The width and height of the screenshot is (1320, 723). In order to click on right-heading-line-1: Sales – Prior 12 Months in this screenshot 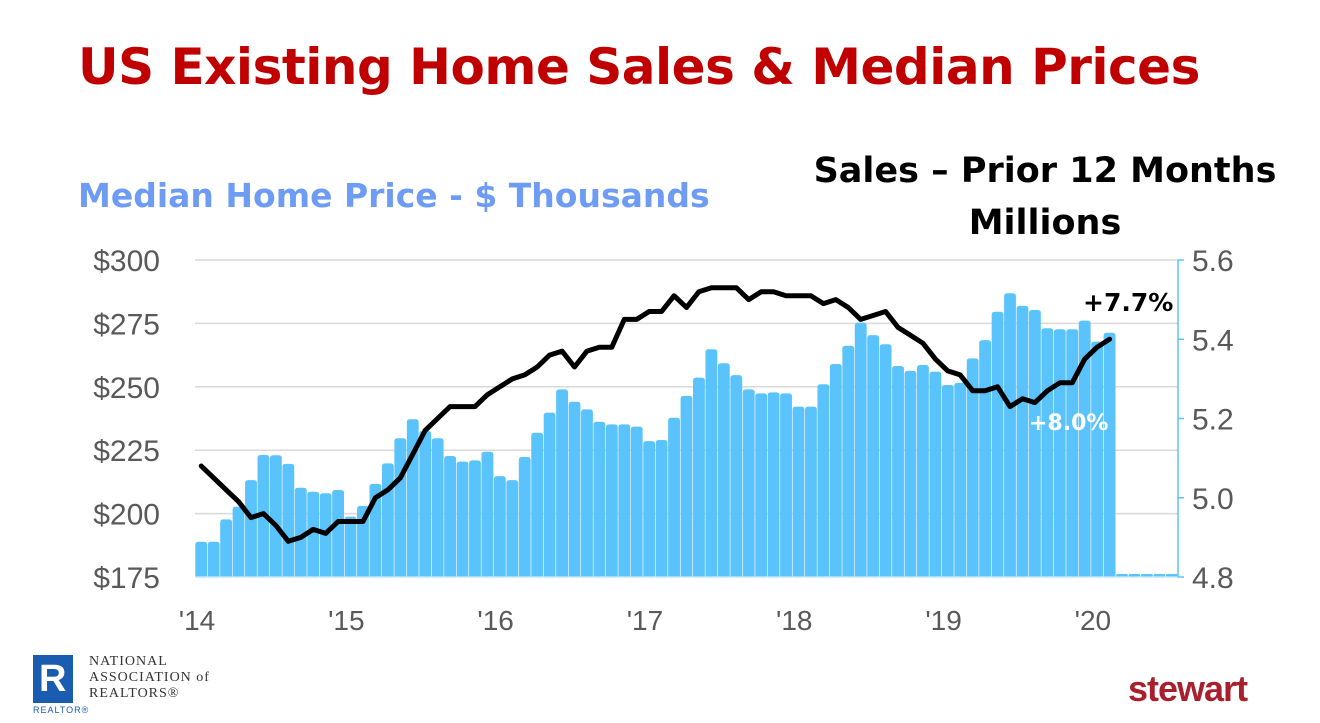, I will do `click(1045, 171)`.